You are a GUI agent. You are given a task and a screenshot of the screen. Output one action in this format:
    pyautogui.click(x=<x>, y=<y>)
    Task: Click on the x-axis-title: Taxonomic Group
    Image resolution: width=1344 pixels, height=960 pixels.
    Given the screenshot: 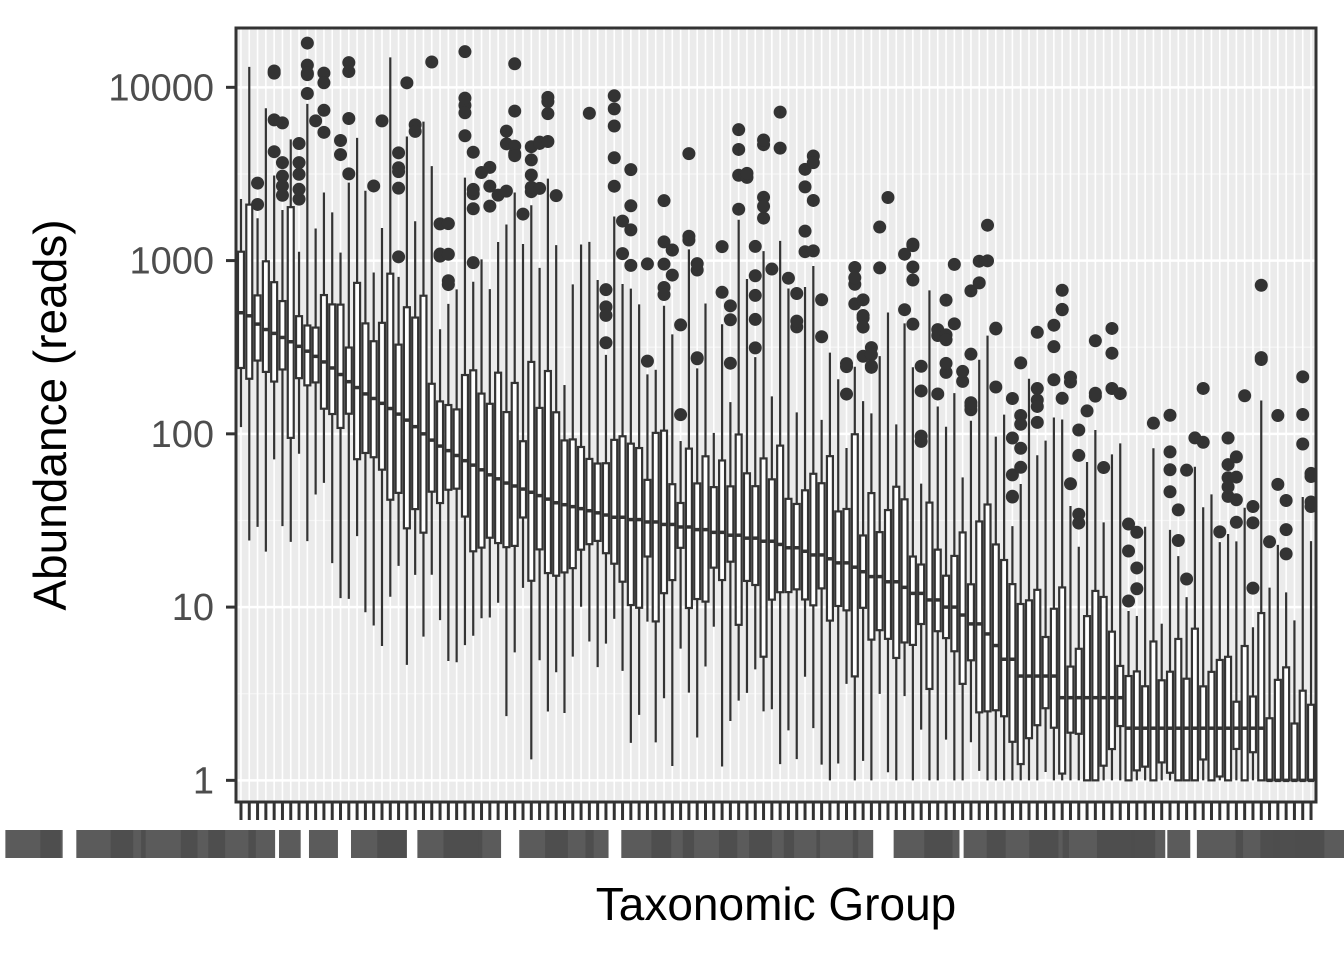 What is the action you would take?
    pyautogui.click(x=776, y=904)
    